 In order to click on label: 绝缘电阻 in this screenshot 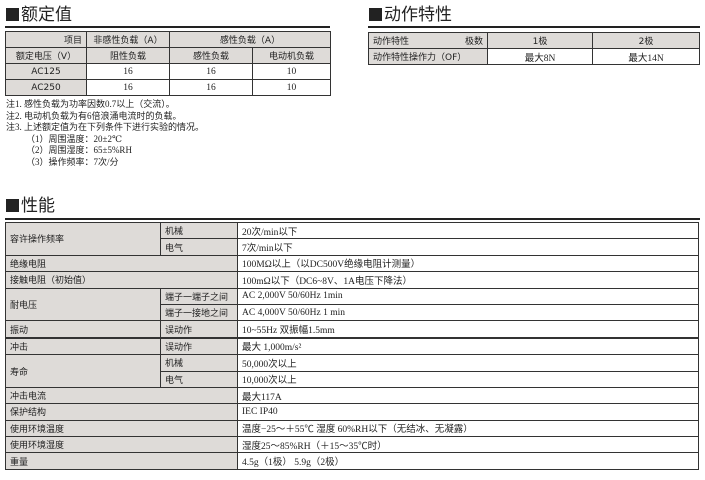, I will do `click(121, 263)`.